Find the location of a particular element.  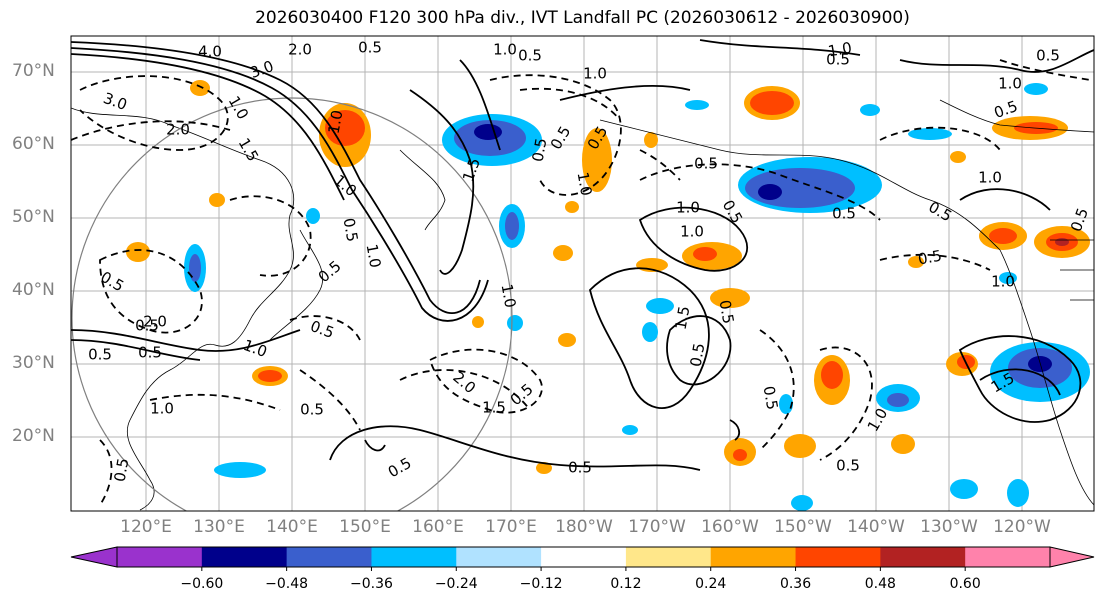

contour-label: 4.0 is located at coordinates (210, 52).